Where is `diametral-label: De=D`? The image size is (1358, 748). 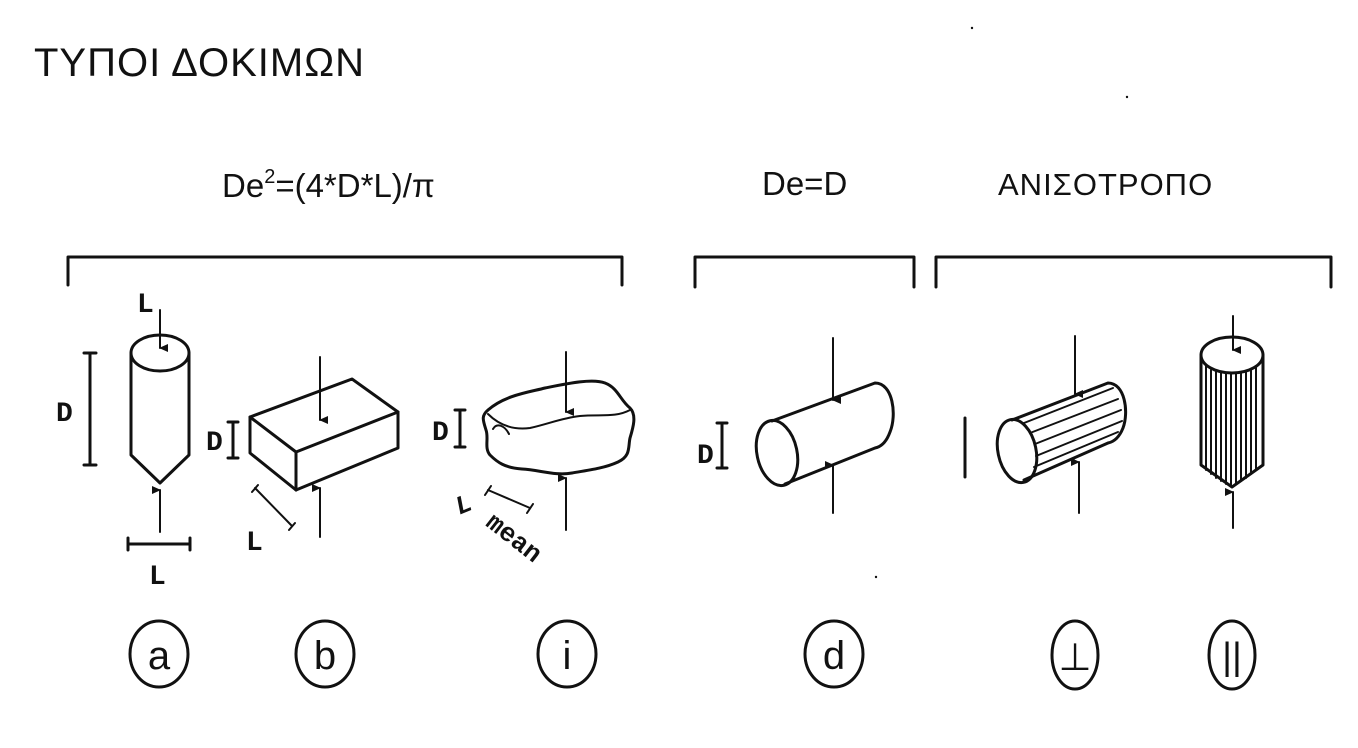 diametral-label: De=D is located at coordinates (804, 183).